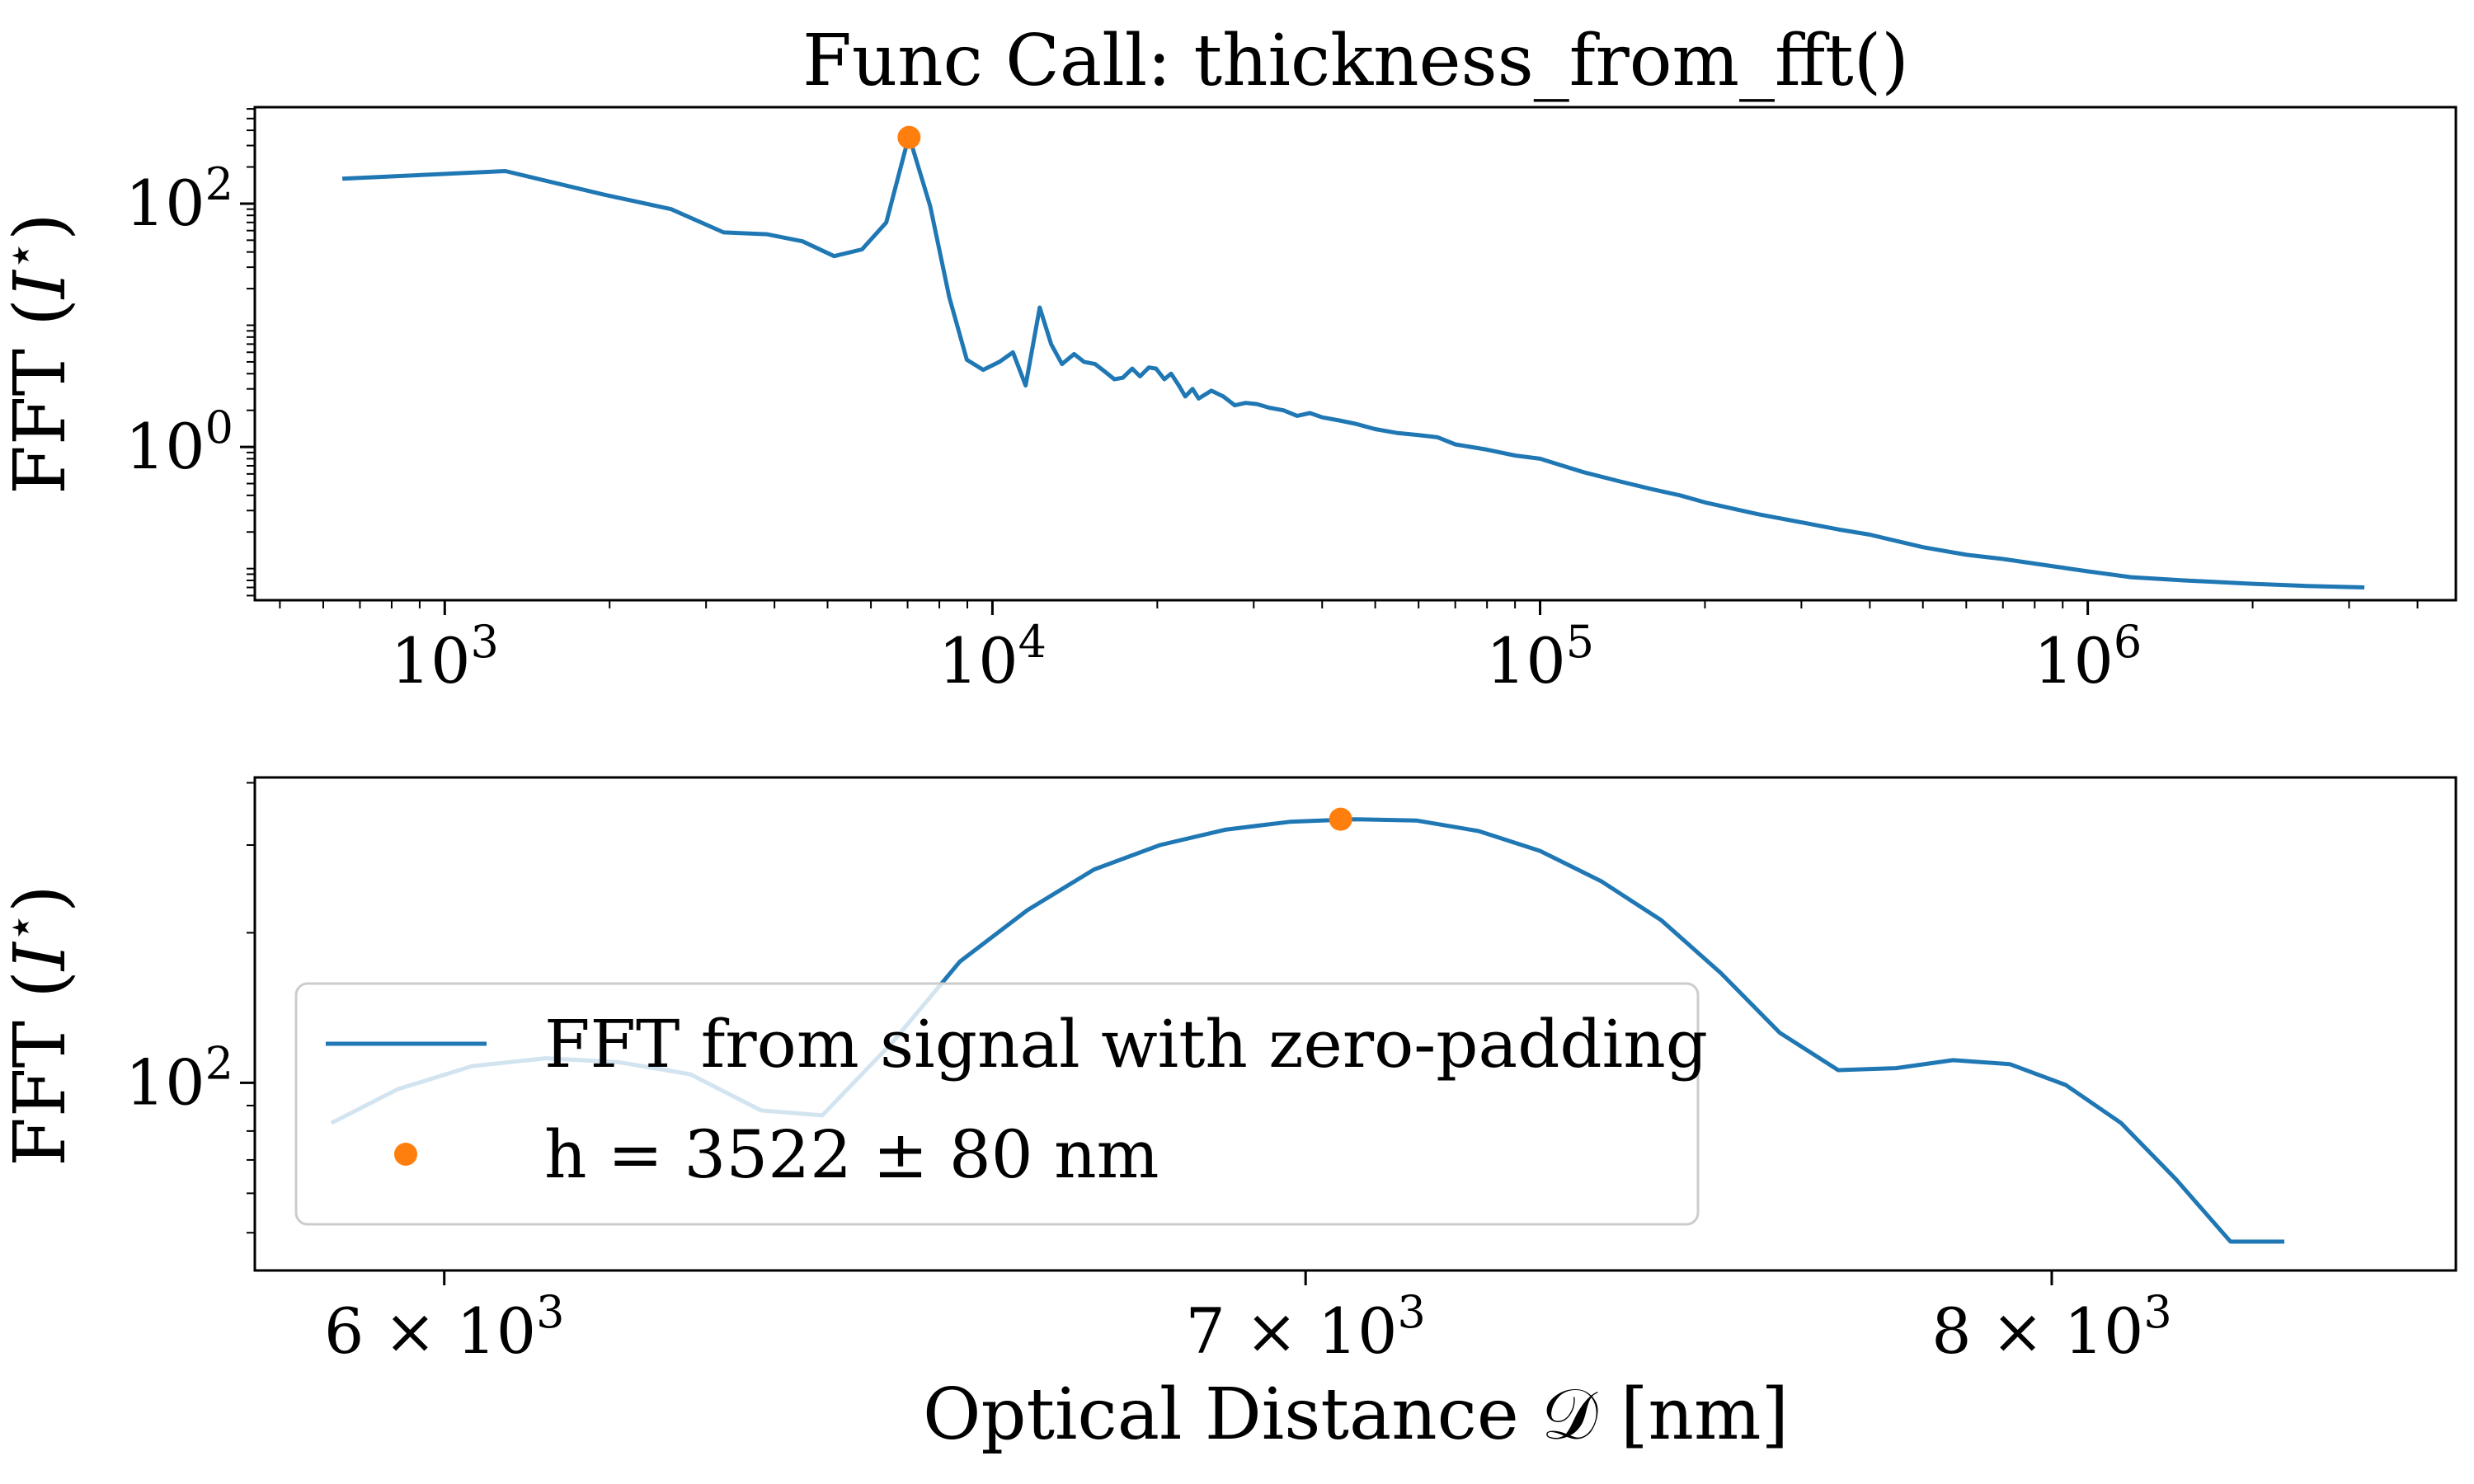  I want to click on x-tick-label: 8 × 103, so click(2051, 1327).